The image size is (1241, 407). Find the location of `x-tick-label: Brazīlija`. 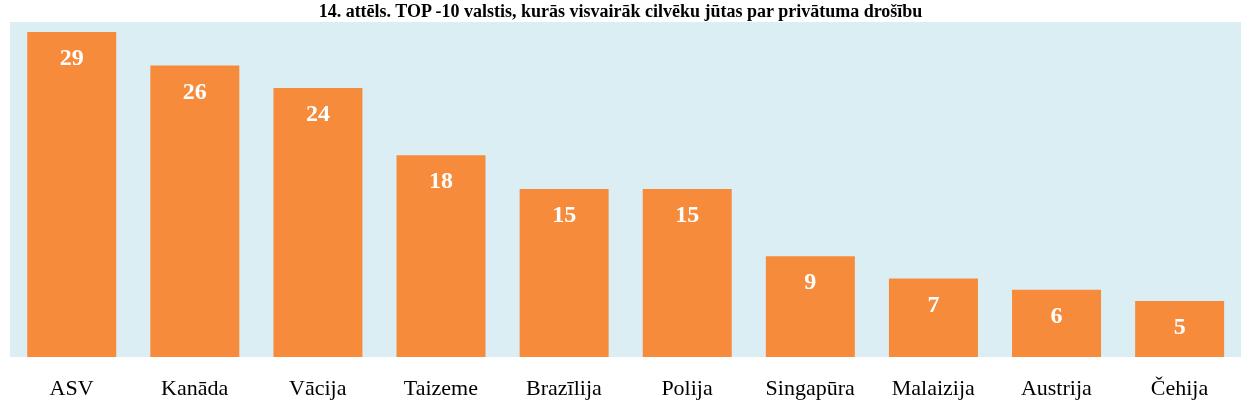

x-tick-label: Brazīlija is located at coordinates (564, 387).